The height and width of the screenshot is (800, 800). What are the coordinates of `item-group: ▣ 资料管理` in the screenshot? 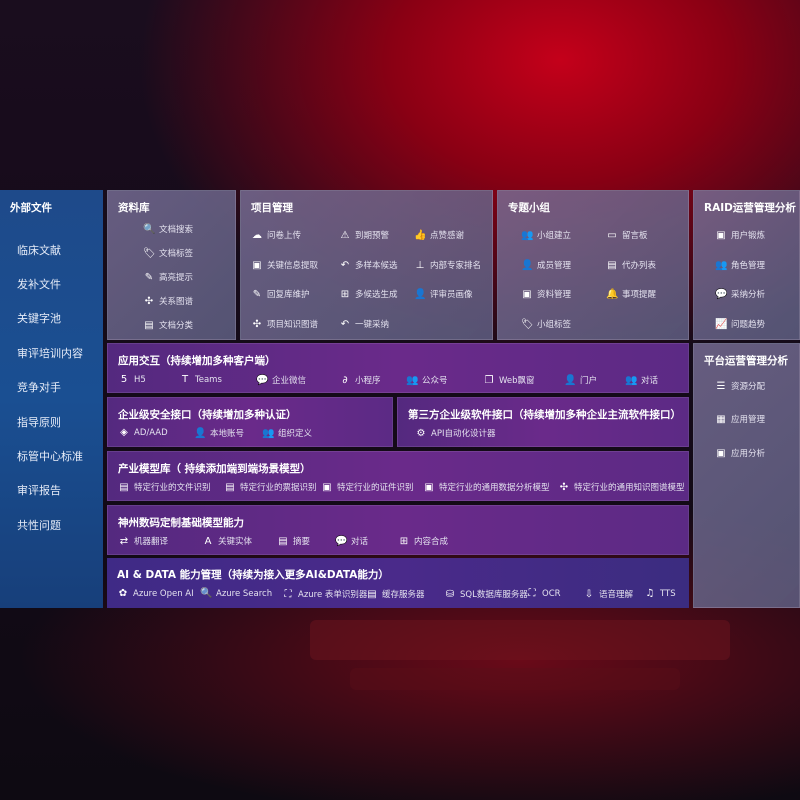 It's located at (546, 294).